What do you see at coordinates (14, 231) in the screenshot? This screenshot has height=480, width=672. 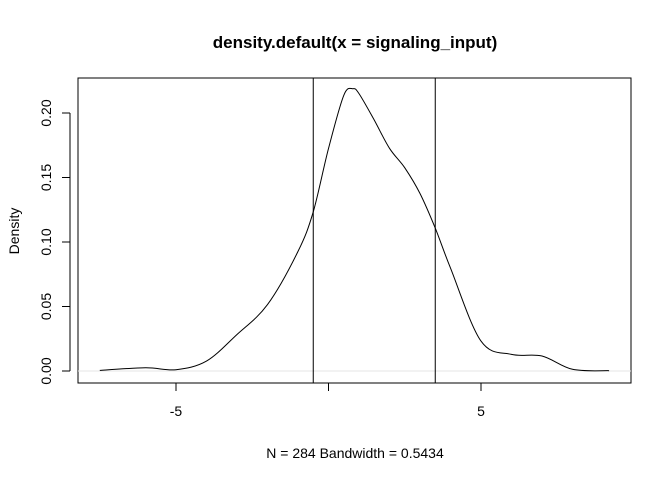 I see `y-axis-label: Density` at bounding box center [14, 231].